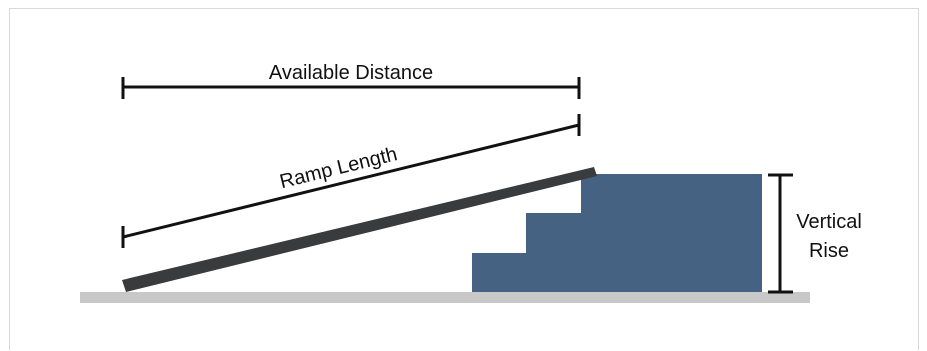 Image resolution: width=927 pixels, height=351 pixels. Describe the element at coordinates (445, 297) in the screenshot. I see `ground-line` at that location.